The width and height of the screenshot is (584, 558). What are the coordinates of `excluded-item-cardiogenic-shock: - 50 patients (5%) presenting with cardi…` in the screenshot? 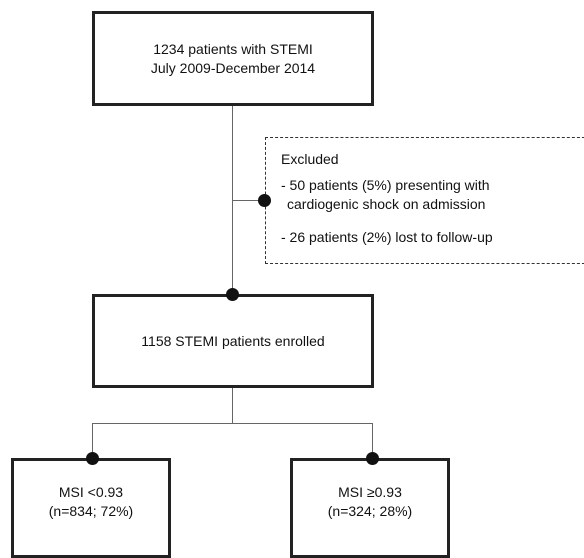 It's located at (431, 195).